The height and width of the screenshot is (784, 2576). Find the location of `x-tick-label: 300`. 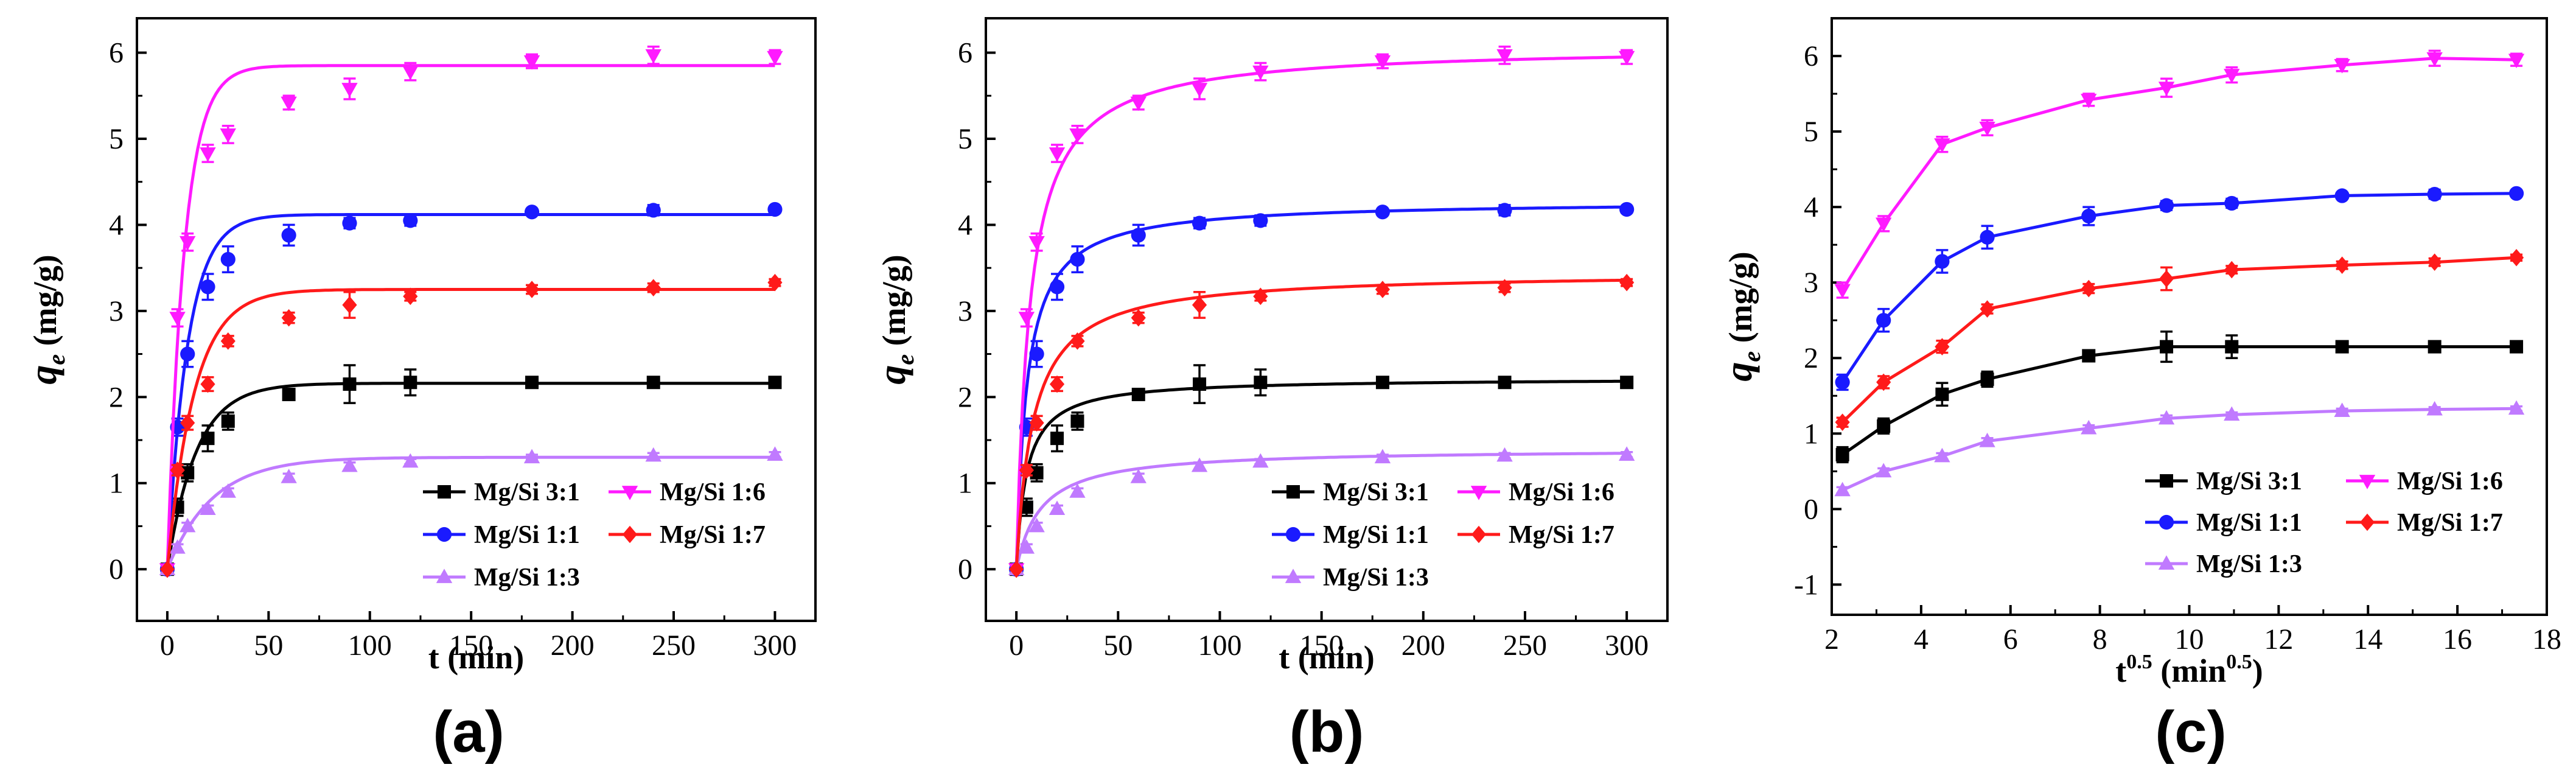

x-tick-label: 300 is located at coordinates (775, 646).